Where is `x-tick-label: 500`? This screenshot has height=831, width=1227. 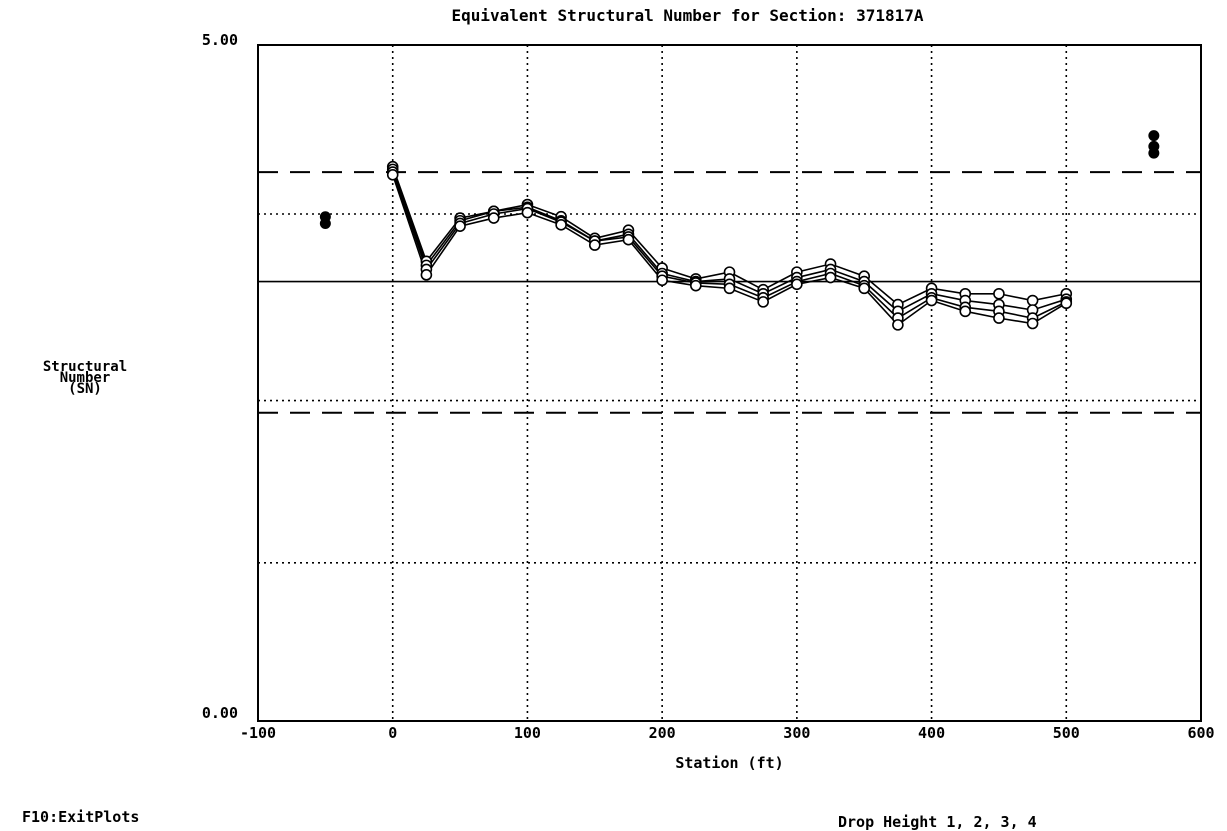 x-tick-label: 500 is located at coordinates (1066, 733).